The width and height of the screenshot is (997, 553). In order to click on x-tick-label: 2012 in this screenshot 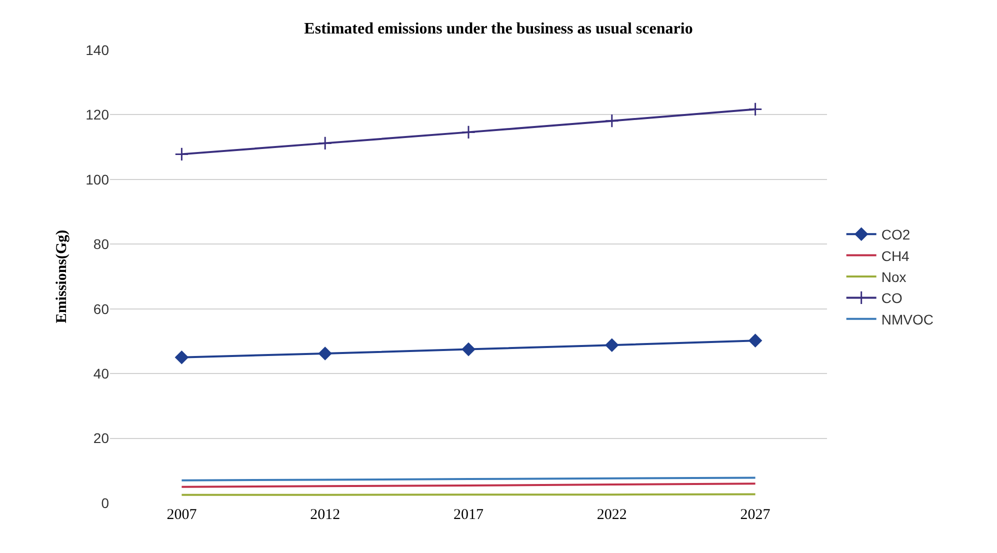, I will do `click(325, 515)`.